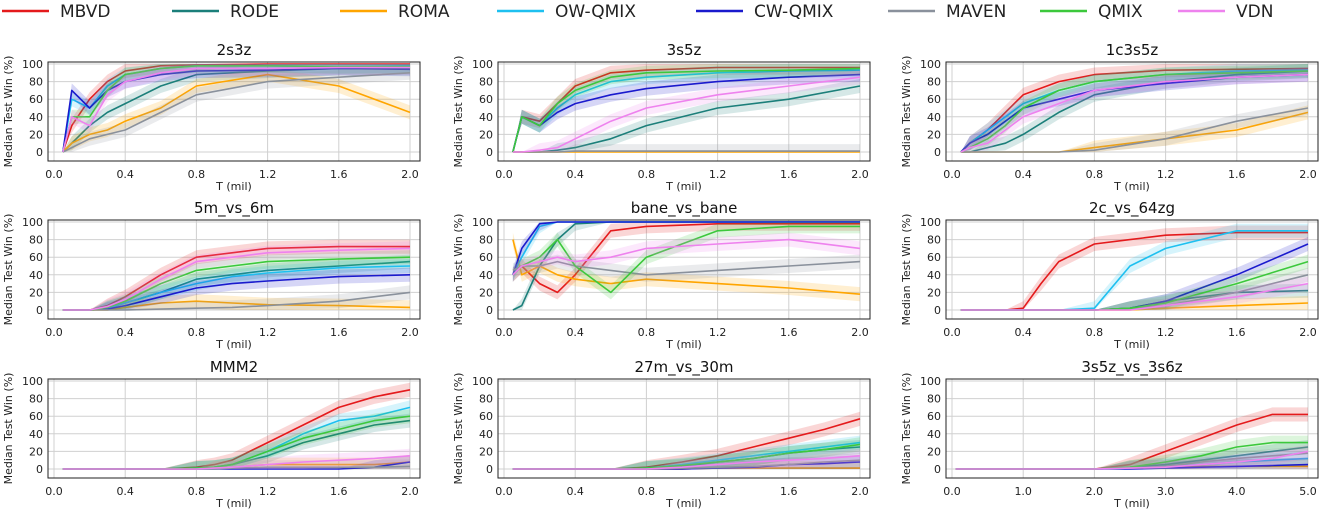 Image resolution: width=1330 pixels, height=515 pixels. Describe the element at coordinates (85, 12) in the screenshot. I see `legend-label: MBVD` at that location.